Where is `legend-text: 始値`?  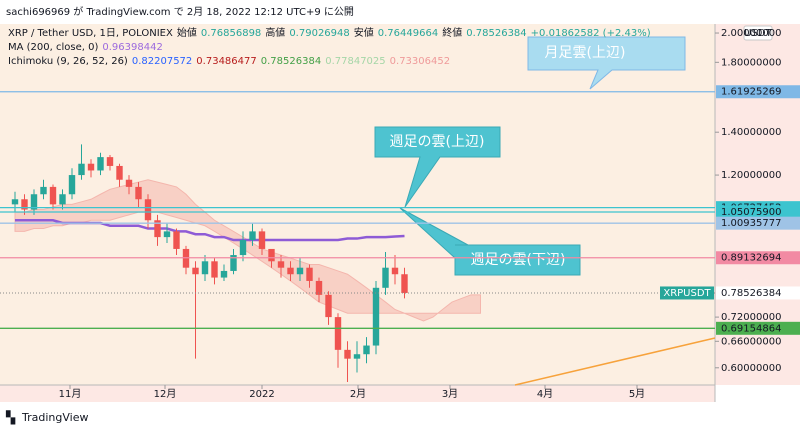
legend-text: 始値 is located at coordinates (187, 32).